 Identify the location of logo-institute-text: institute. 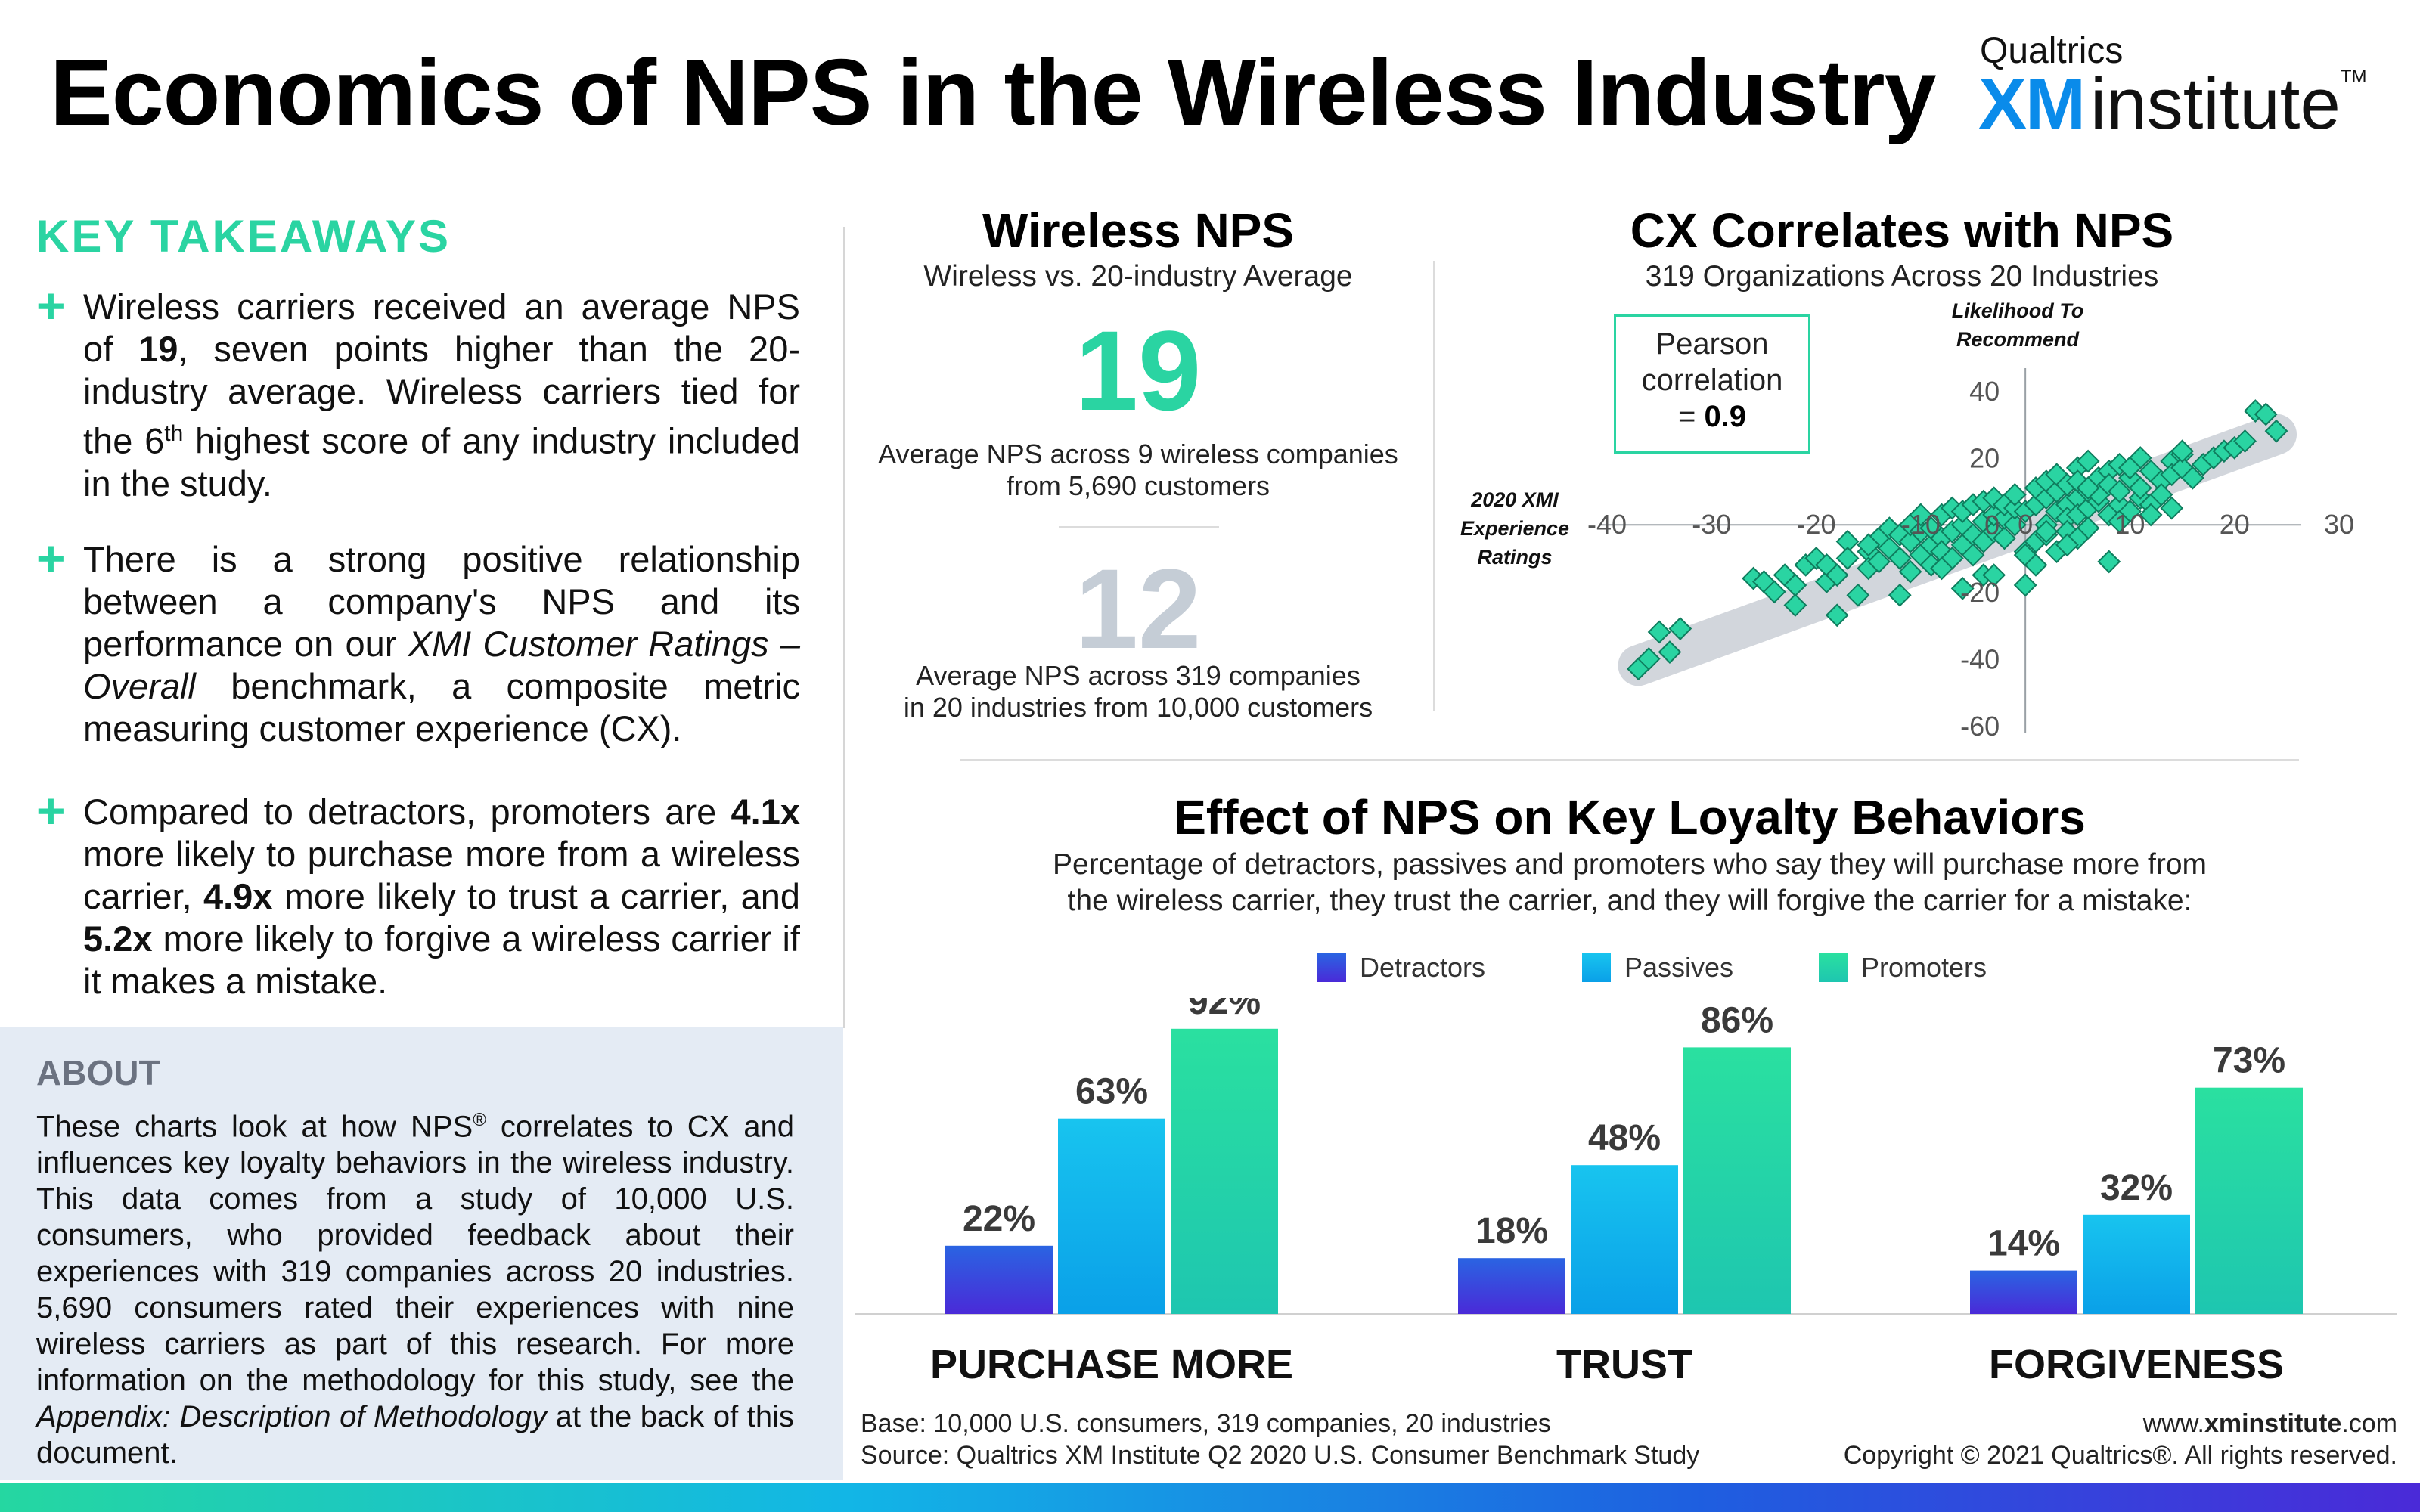
(2215, 104).